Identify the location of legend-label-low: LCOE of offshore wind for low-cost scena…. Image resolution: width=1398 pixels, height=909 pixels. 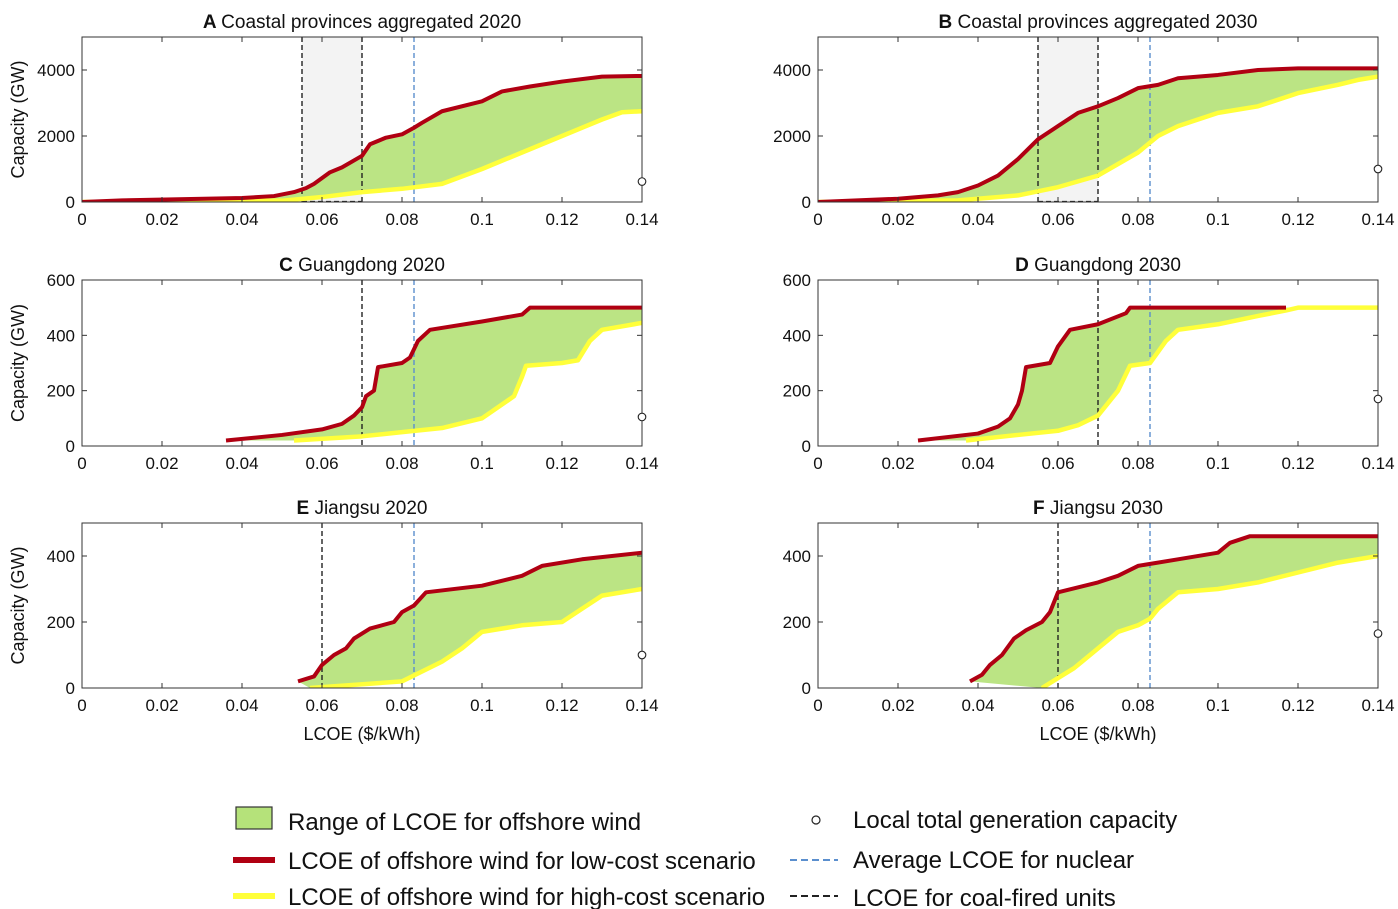
(522, 861).